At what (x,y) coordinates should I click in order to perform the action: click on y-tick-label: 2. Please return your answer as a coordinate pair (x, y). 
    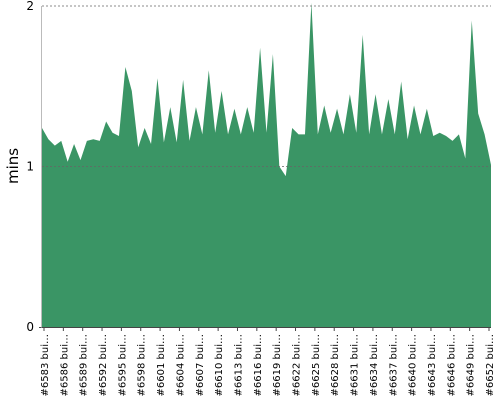
    Looking at the image, I should click on (30, 6).